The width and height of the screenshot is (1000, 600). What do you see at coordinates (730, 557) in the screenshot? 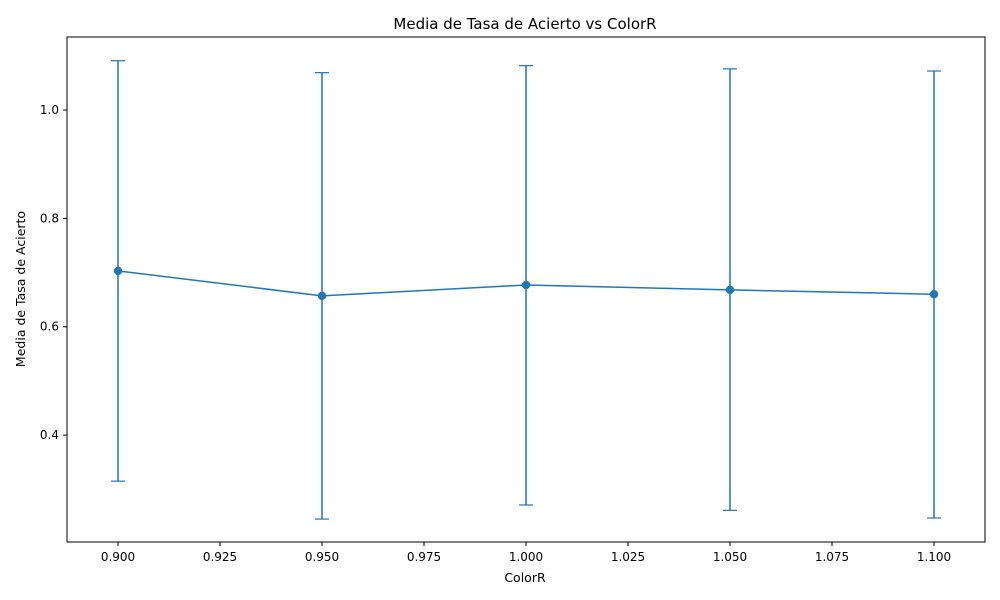
I see `x-tick-label: 1.050` at bounding box center [730, 557].